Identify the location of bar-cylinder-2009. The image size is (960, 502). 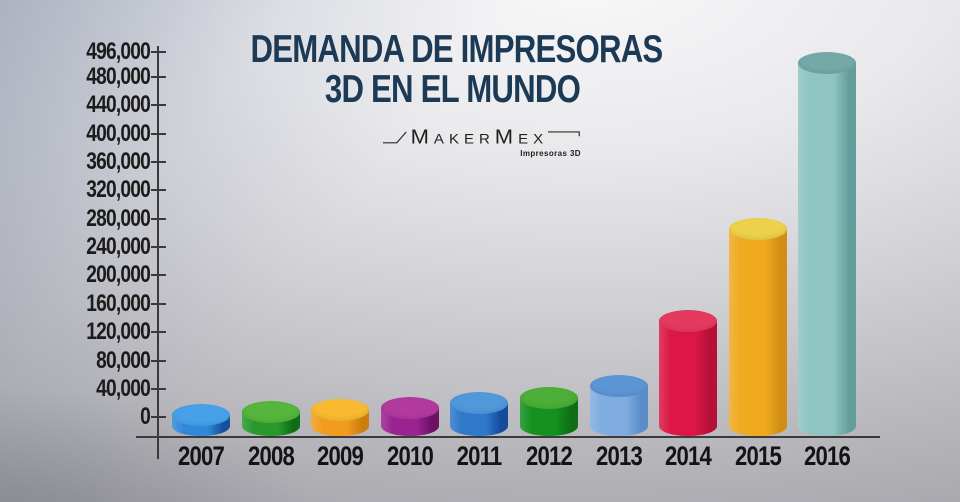
(340, 417).